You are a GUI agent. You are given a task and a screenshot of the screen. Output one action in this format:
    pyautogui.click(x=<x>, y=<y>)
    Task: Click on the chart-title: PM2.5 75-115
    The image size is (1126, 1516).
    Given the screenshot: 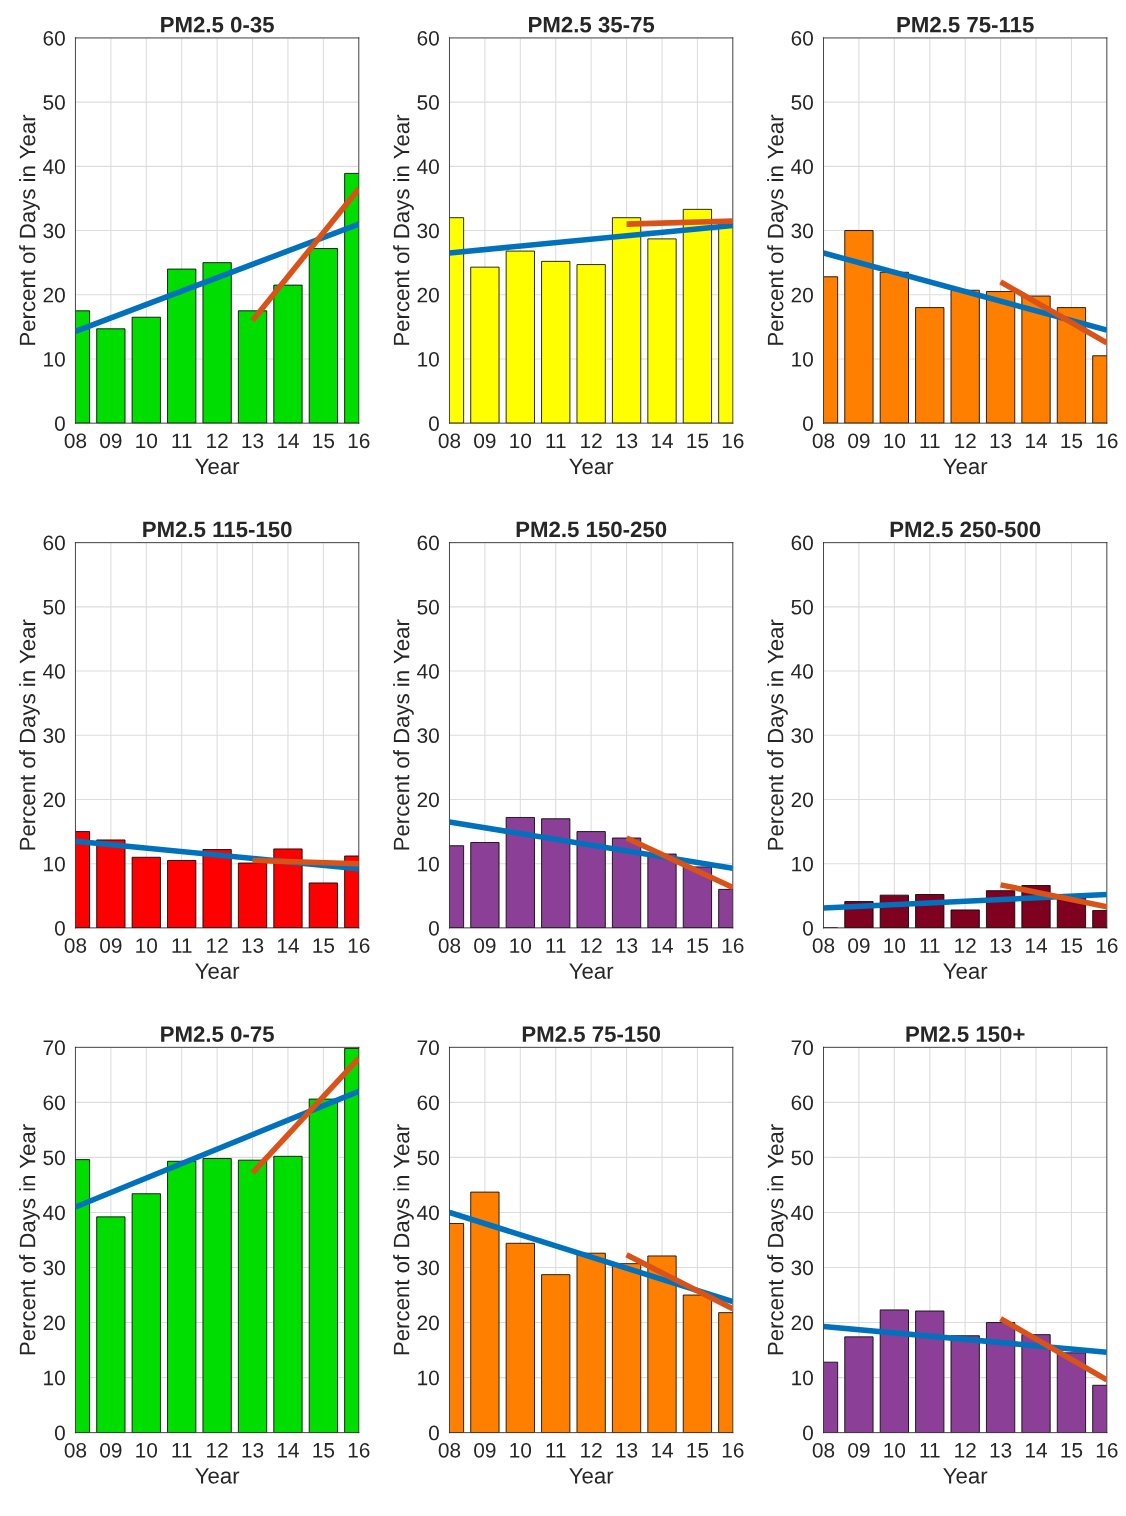 What is the action you would take?
    pyautogui.click(x=965, y=24)
    